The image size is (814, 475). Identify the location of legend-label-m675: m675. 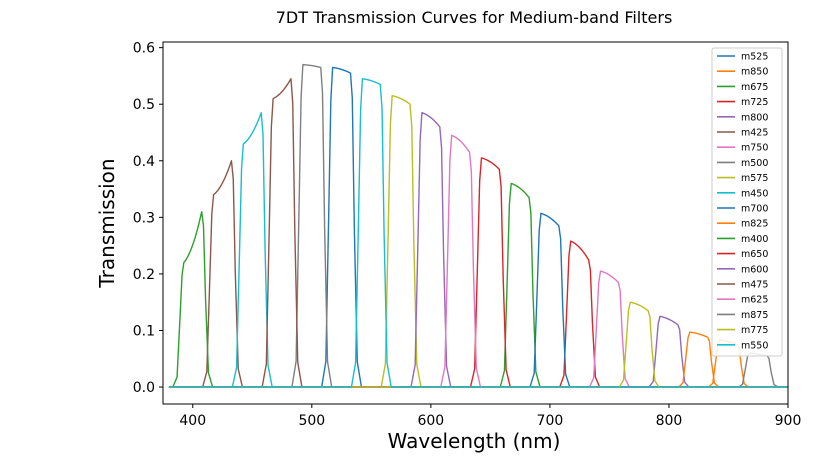
(754, 87).